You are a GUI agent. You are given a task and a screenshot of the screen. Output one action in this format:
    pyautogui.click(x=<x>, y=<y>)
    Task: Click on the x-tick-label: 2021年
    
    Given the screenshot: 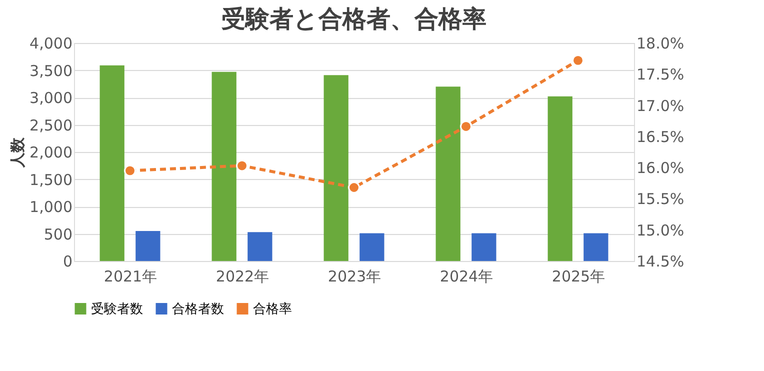 What is the action you would take?
    pyautogui.click(x=131, y=277)
    